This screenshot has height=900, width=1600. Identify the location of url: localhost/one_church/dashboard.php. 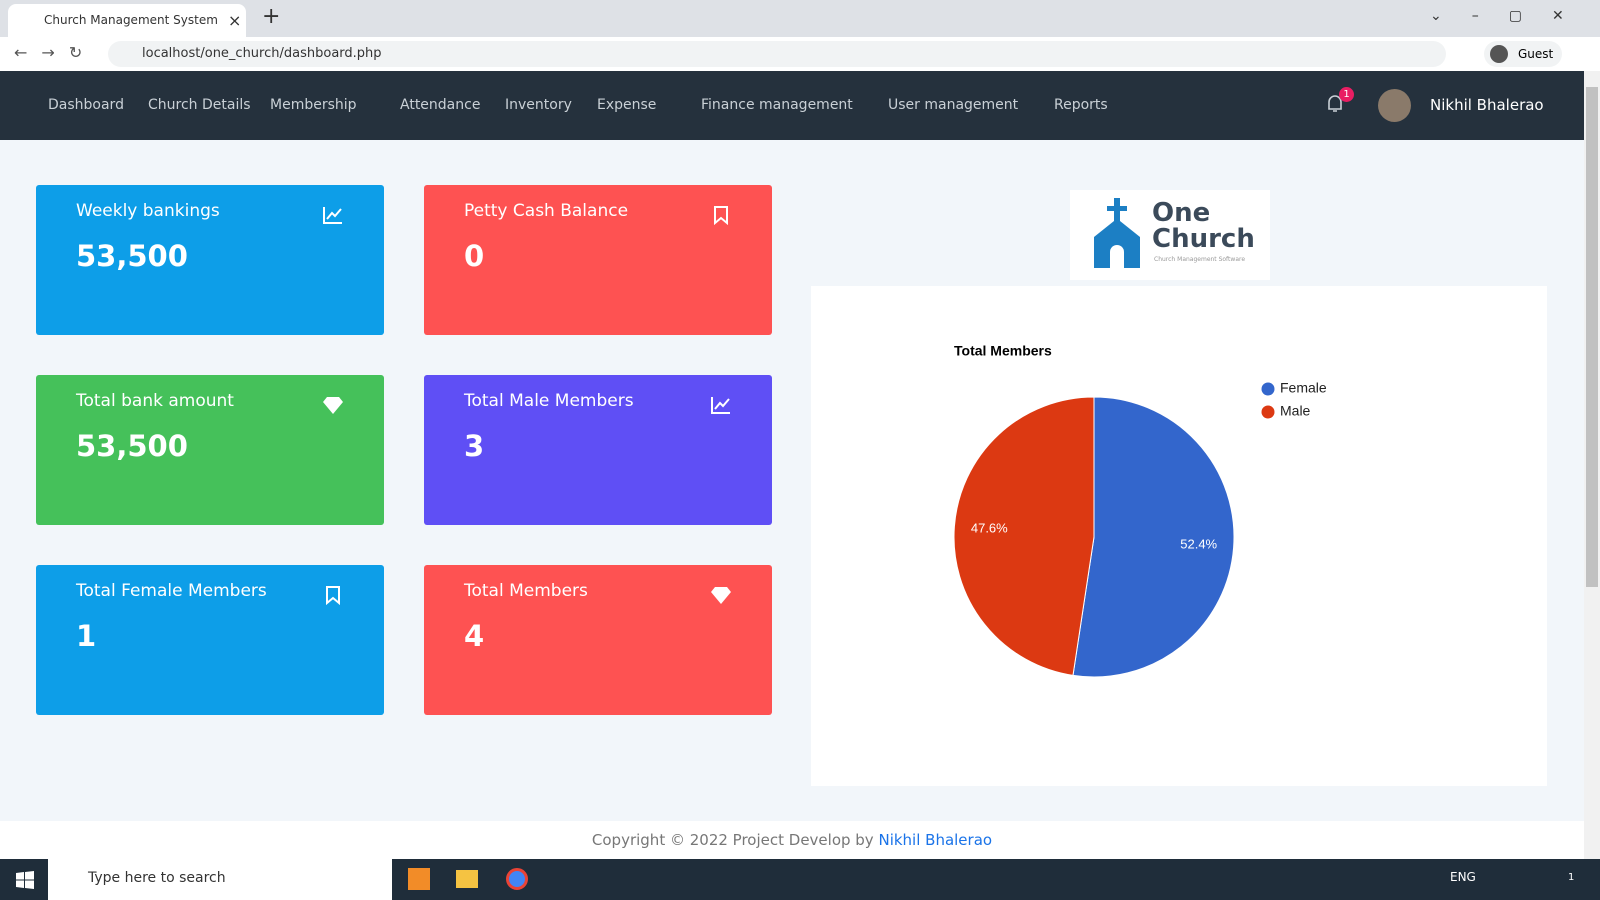
(262, 53).